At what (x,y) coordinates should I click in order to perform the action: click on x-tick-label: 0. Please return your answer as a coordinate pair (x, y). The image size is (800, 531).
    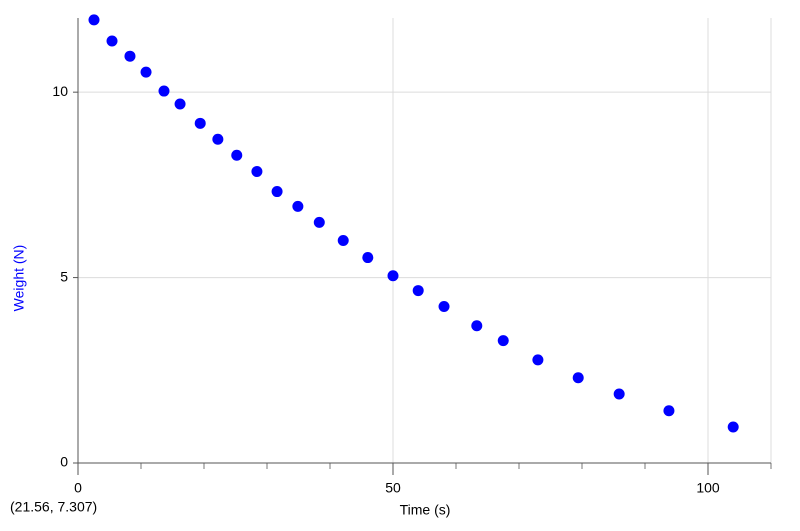
    Looking at the image, I should click on (78, 488).